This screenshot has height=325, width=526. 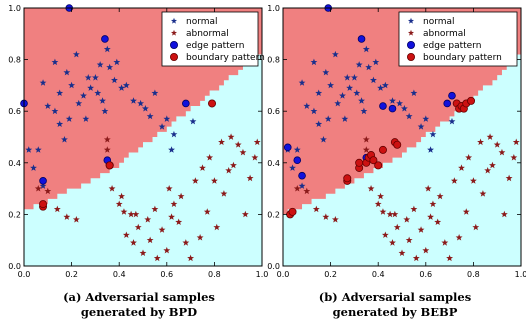 What do you see at coordinates (207, 34) in the screenshot?
I see `legend-label-a-1: abnormal` at bounding box center [207, 34].